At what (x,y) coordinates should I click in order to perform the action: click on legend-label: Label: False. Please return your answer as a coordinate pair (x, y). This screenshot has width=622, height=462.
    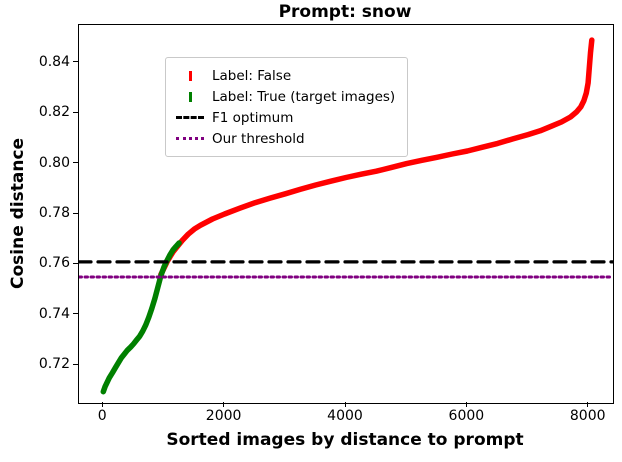
    Looking at the image, I should click on (252, 75).